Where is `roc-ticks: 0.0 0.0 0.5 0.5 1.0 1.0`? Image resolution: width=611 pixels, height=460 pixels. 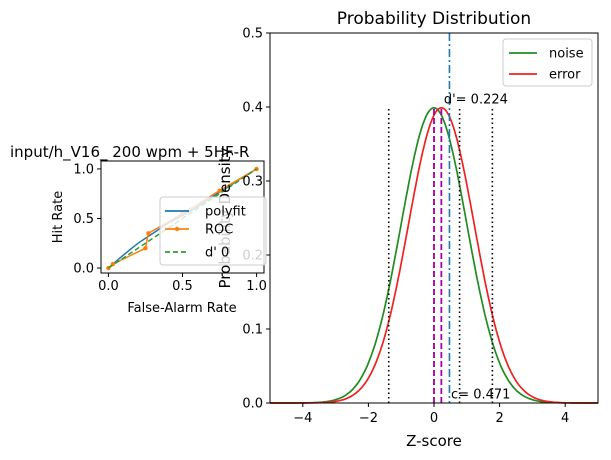 roc-ticks: 0.0 0.0 0.5 0.5 1.0 1.0 is located at coordinates (170, 228).